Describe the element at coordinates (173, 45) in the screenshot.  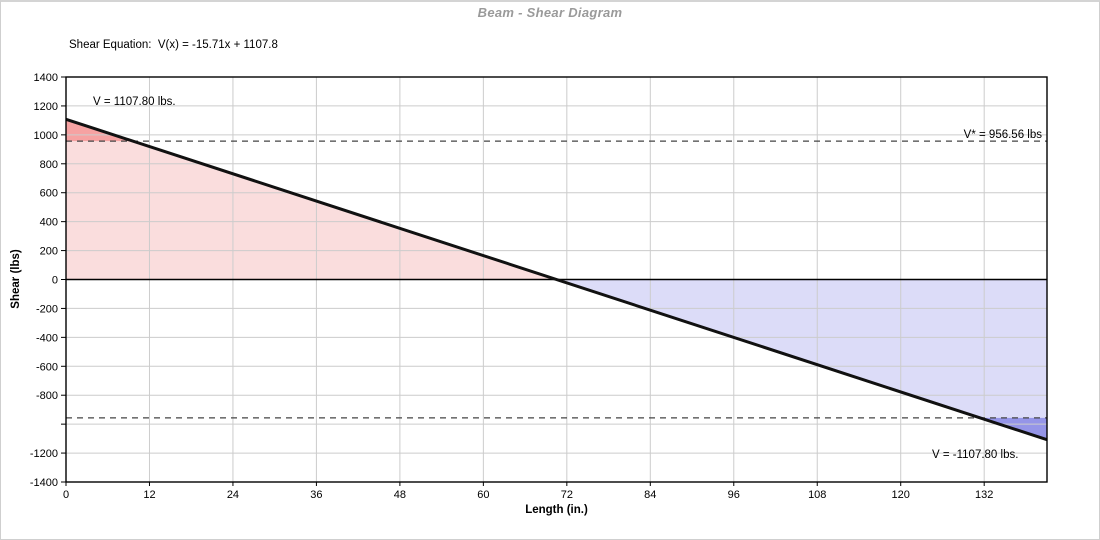
I see `shear-equation-label: Shear Equation: V(x) = -15.71x + 1107.8` at that location.